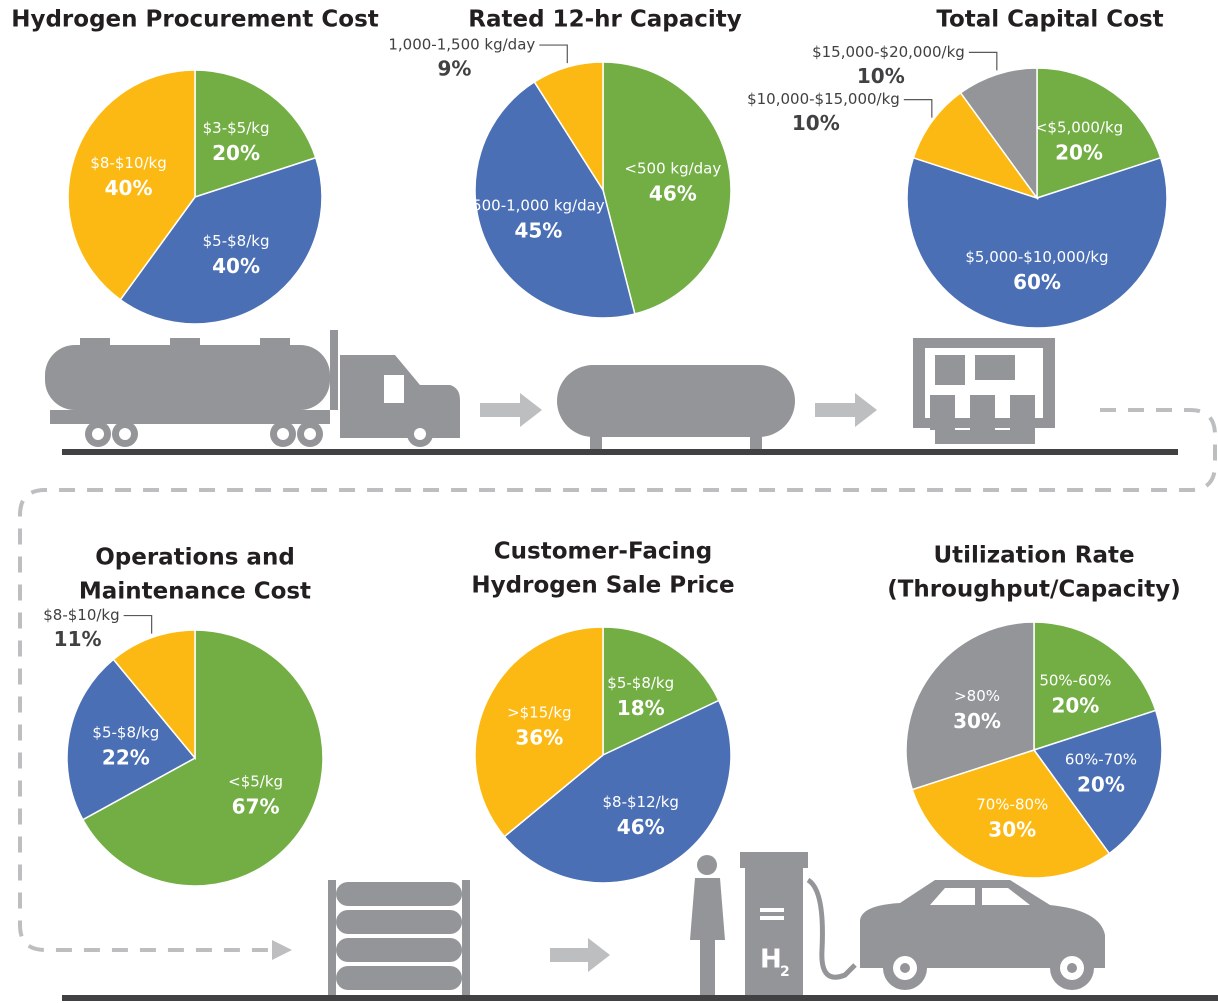  Describe the element at coordinates (539, 713) in the screenshot. I see `slice-label: >$15/kg` at that location.